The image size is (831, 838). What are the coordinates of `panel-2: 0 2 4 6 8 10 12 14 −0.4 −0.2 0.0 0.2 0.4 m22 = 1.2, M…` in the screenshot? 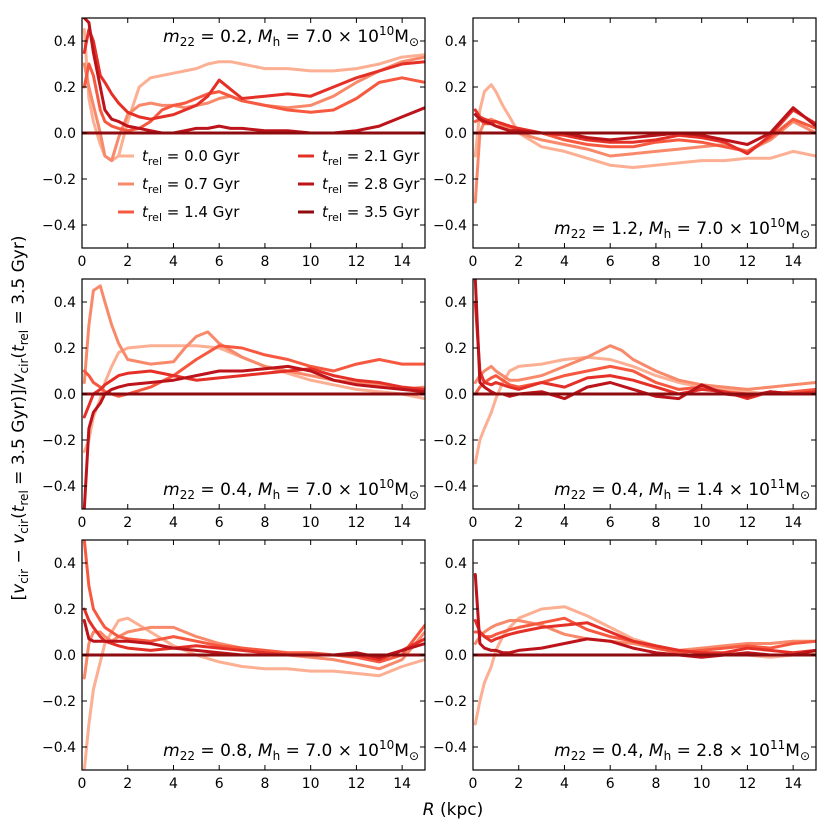 It's located at (625, 143).